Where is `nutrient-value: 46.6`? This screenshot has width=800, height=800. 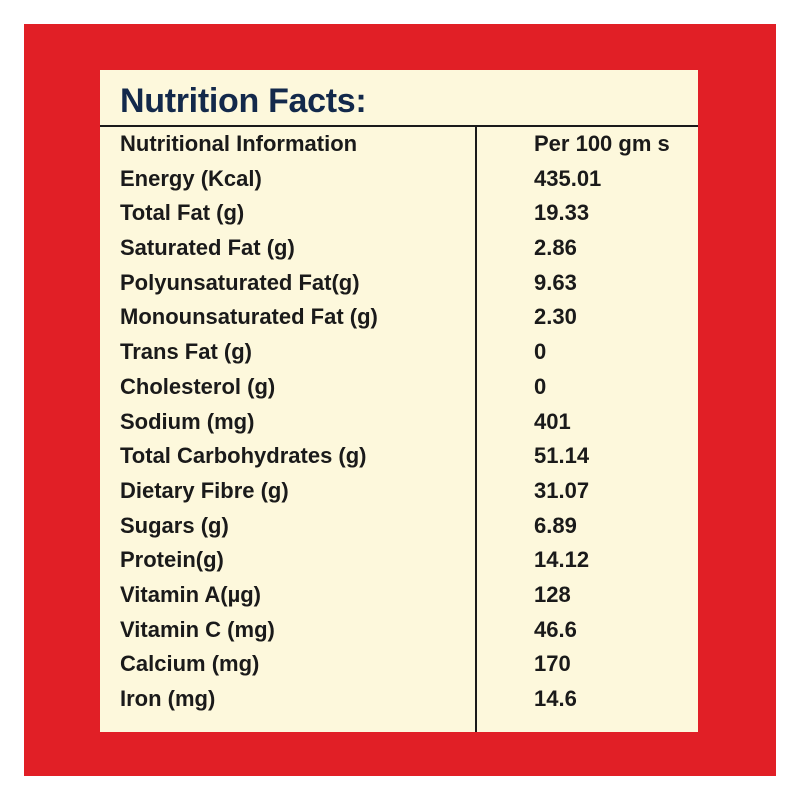
nutrient-value: 46.6 is located at coordinates (555, 629).